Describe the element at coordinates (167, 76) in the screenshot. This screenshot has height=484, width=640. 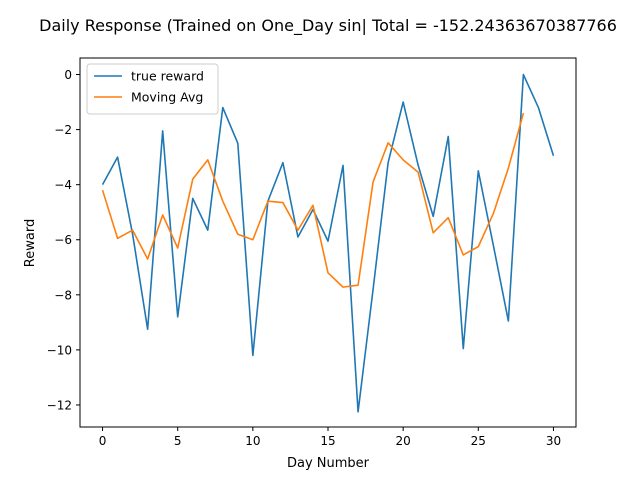
I see `legend-label-true-reward: true reward` at that location.